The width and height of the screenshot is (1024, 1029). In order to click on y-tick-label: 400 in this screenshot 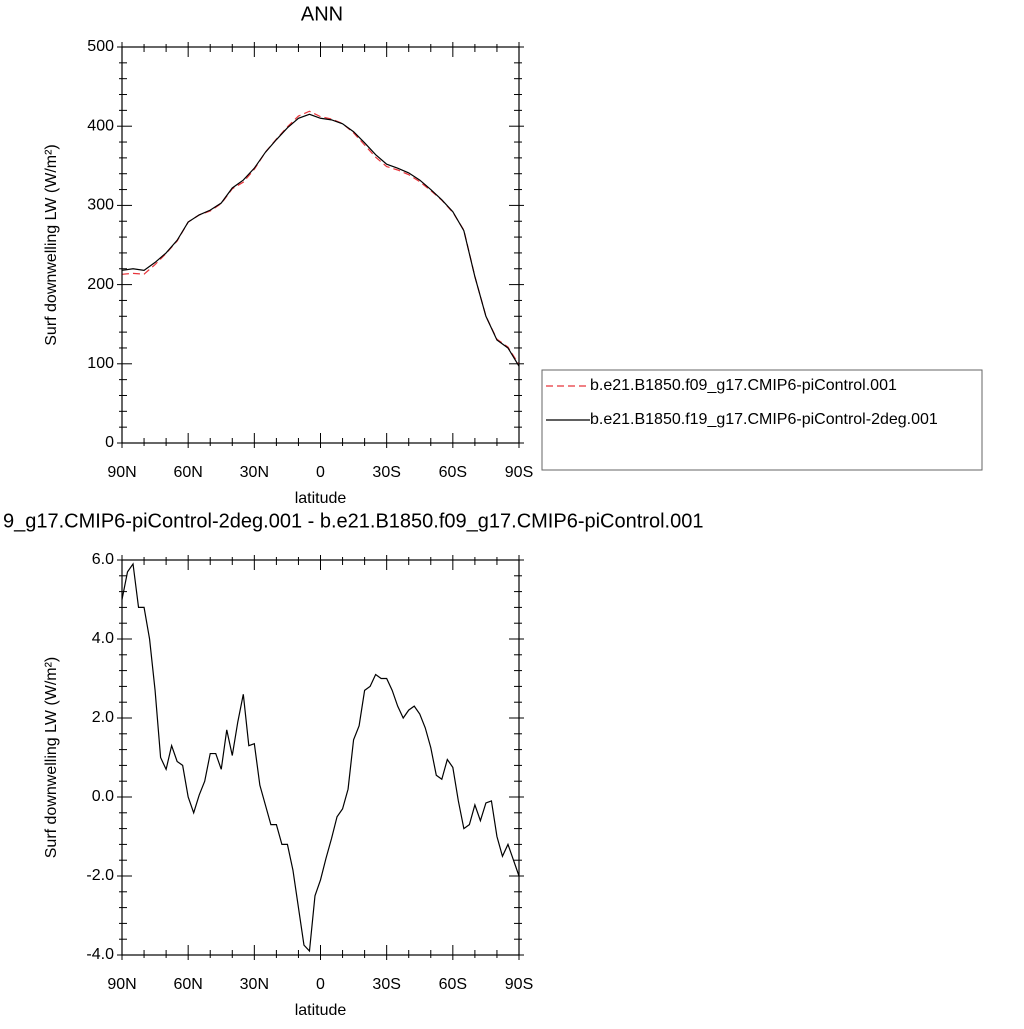, I will do `click(100, 125)`.